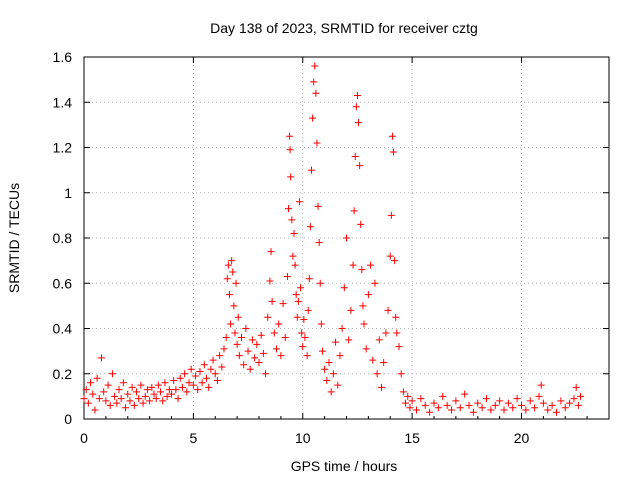  What do you see at coordinates (63, 329) in the screenshot?
I see `y-tick-label: 0.4` at bounding box center [63, 329].